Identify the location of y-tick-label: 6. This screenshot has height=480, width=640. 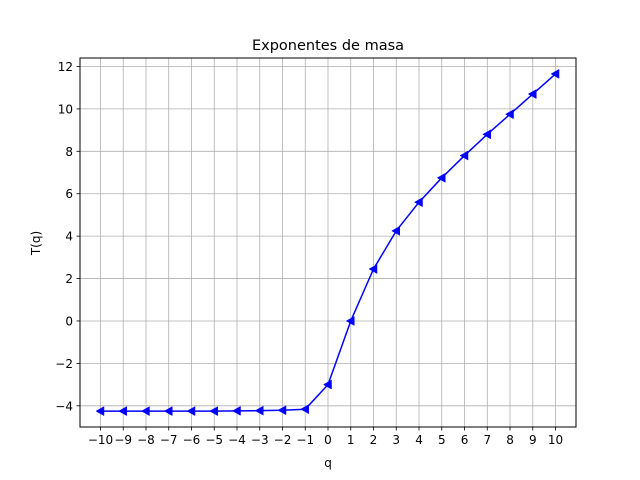
(69, 194).